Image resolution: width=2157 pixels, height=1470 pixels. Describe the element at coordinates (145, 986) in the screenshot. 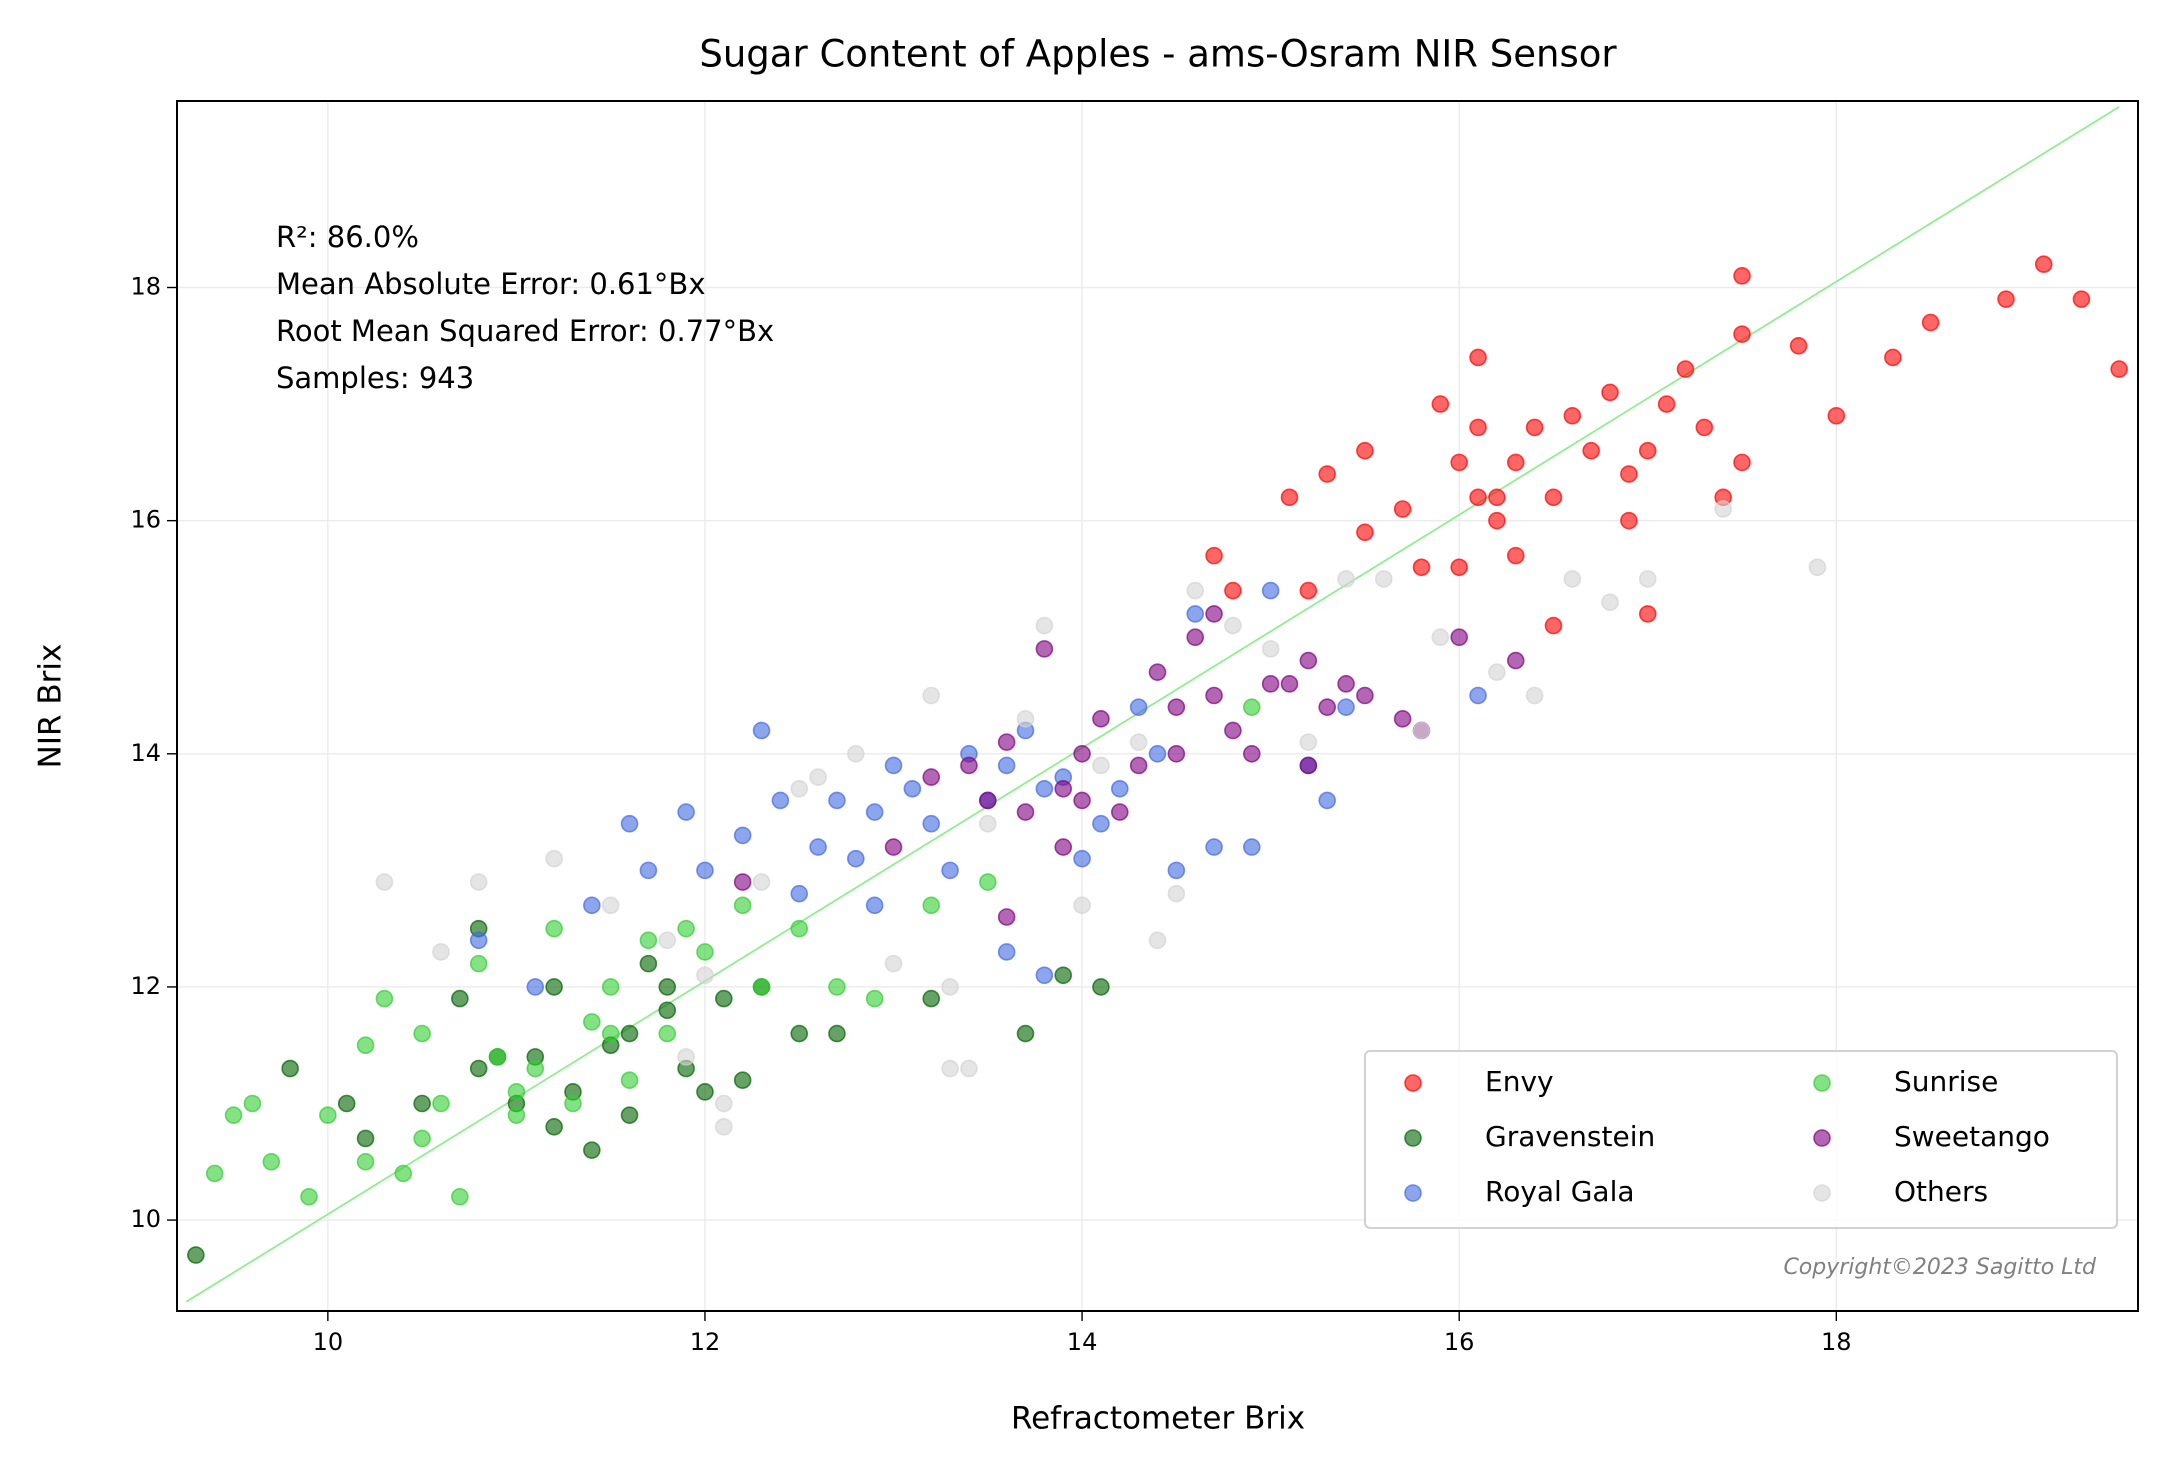

I see `y-tick-label: 12` at that location.